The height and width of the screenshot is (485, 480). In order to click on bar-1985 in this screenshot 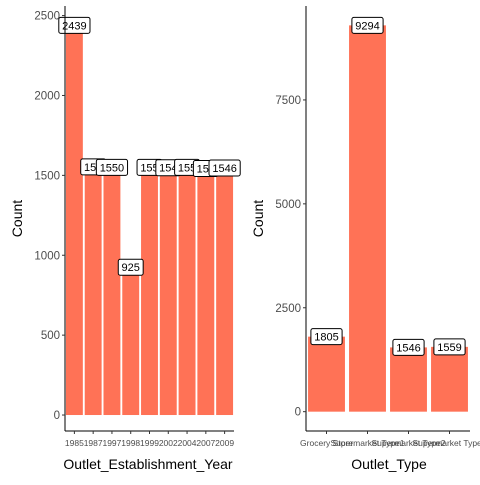, I will do `click(74, 220)`.